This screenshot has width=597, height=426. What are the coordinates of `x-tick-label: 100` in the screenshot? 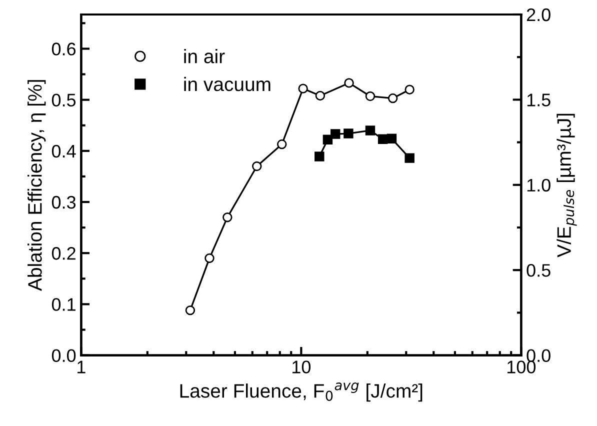 It's located at (521, 367).